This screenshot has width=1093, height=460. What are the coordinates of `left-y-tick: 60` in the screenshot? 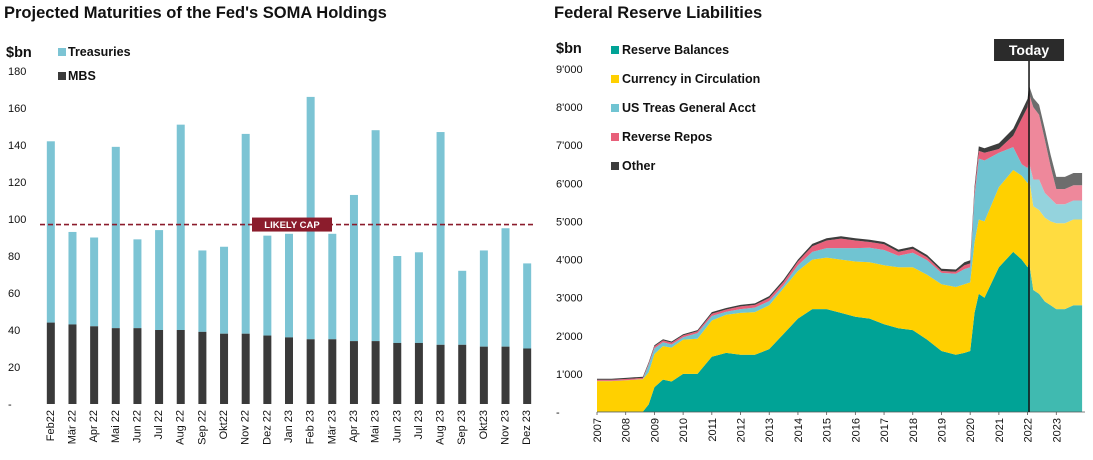 It's located at (14, 294).